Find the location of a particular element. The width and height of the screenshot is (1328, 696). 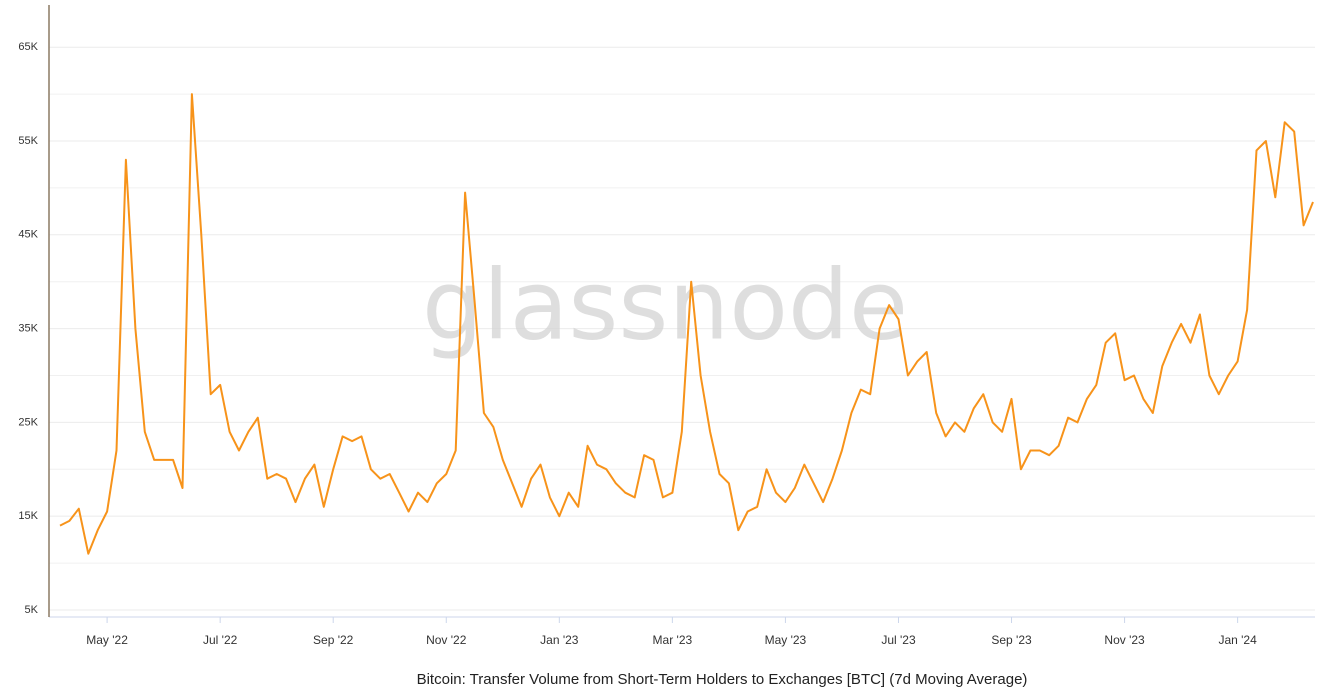

y-tick-label: 15K is located at coordinates (28, 516).